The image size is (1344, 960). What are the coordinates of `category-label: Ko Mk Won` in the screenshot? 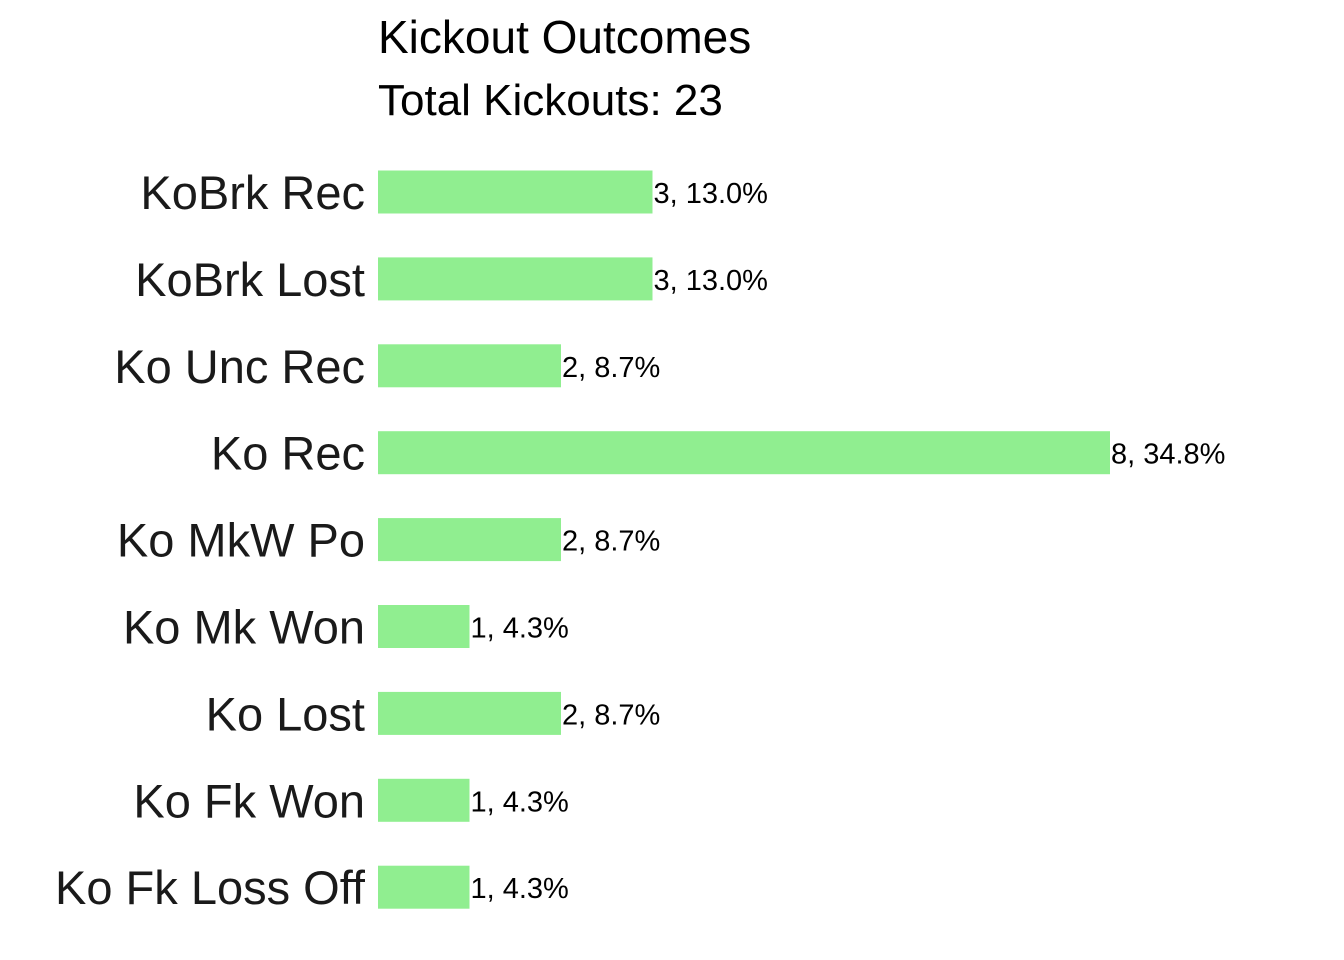 It's located at (244, 627).